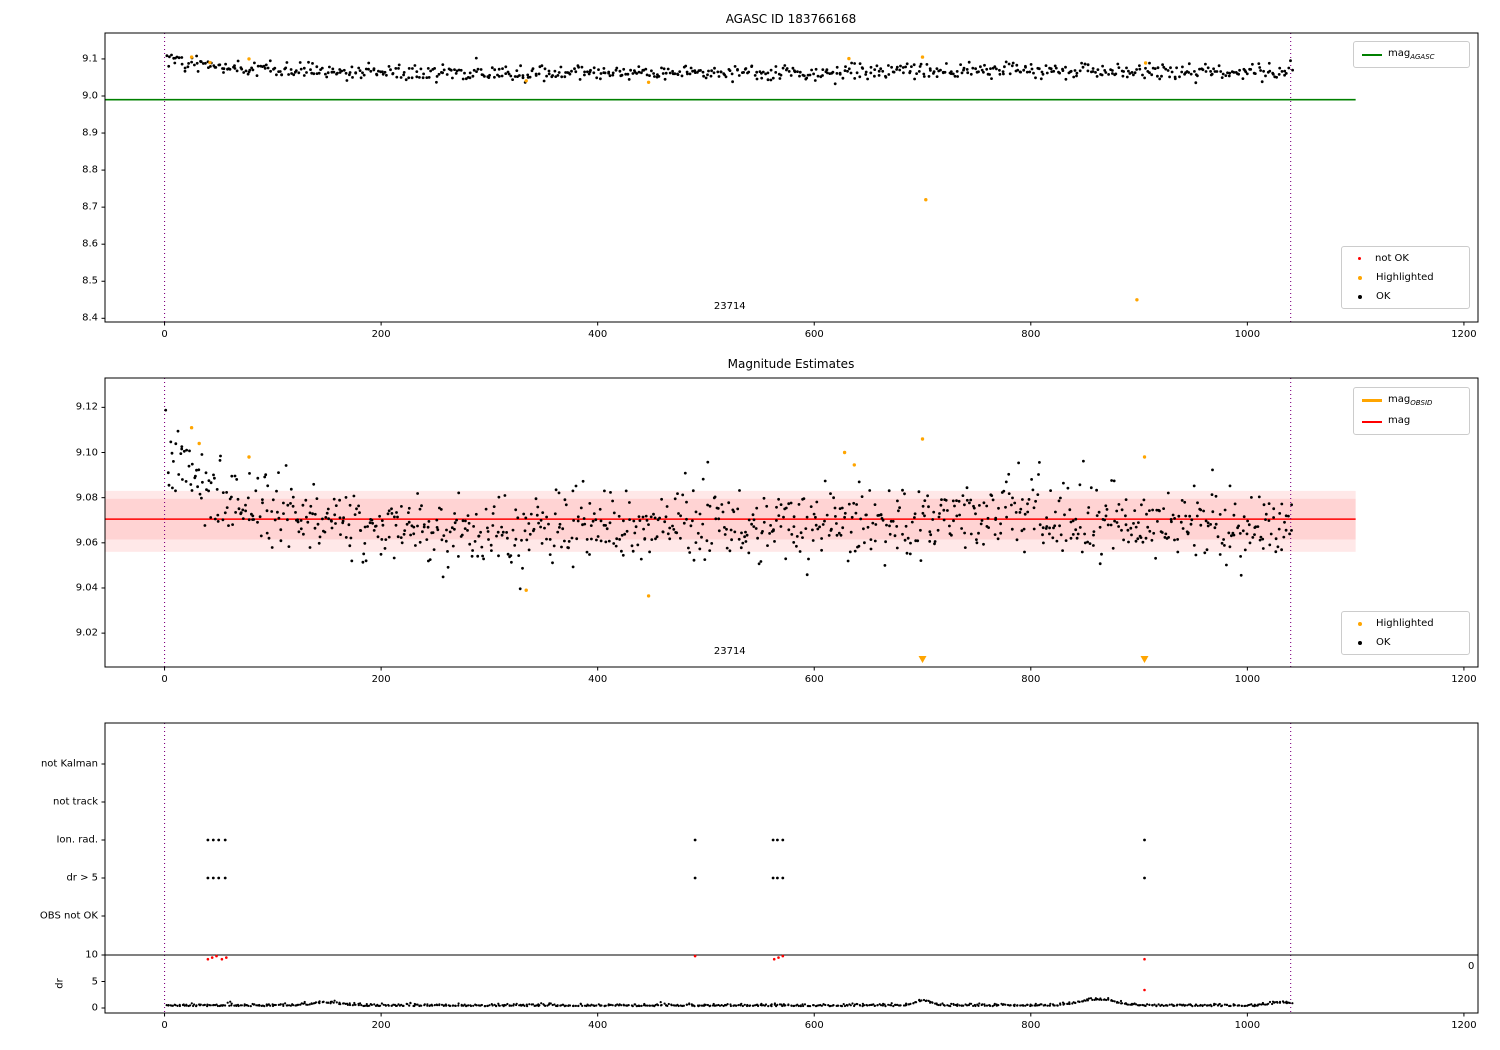 The width and height of the screenshot is (1500, 1050). I want to click on y-tick-label: 8.6, so click(90, 244).